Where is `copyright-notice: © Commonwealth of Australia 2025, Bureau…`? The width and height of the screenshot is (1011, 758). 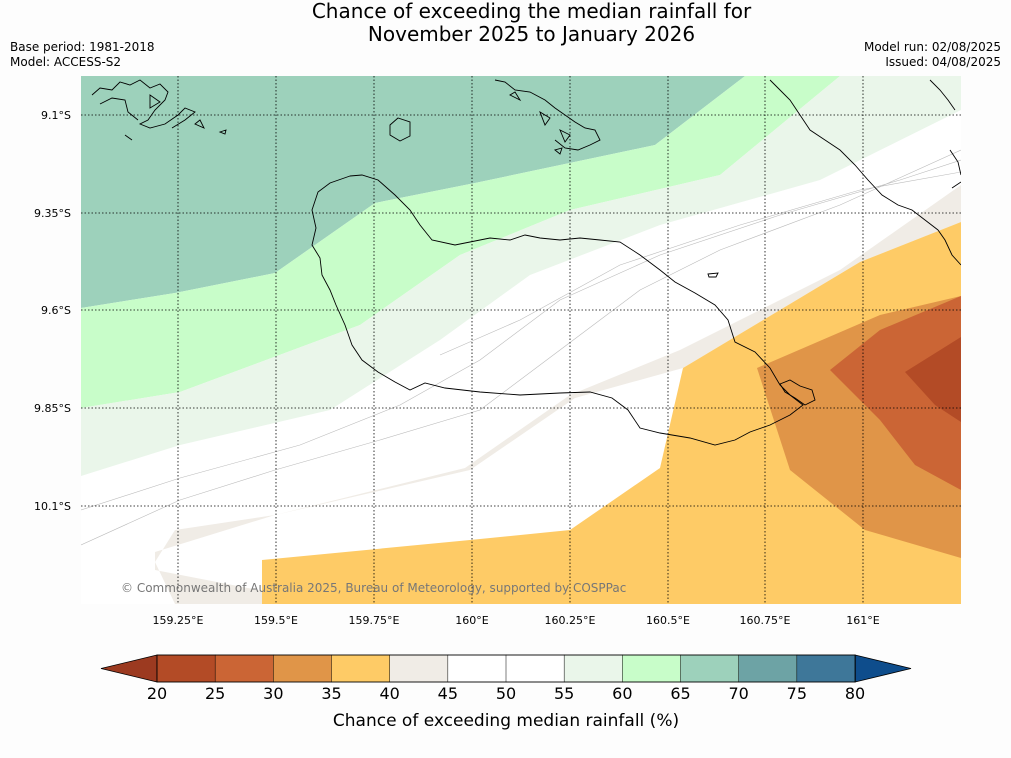 copyright-notice: © Commonwealth of Australia 2025, Bureau… is located at coordinates (373, 588).